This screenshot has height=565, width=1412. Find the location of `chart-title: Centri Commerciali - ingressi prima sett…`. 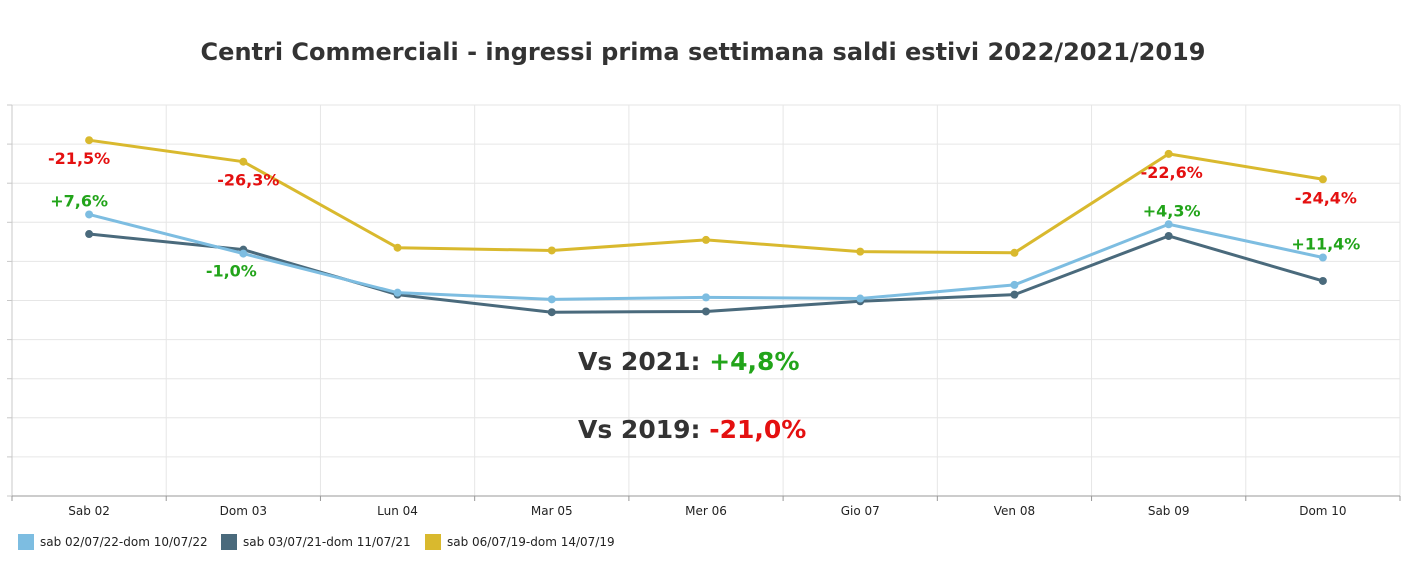

chart-title: Centri Commerciali - ingressi prima sett… is located at coordinates (703, 52).